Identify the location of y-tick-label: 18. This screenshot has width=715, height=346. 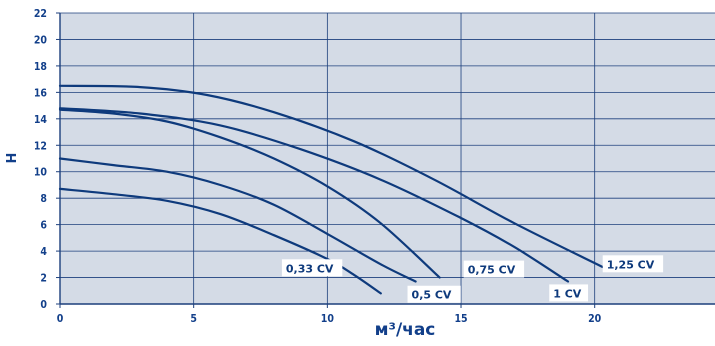
(40, 67).